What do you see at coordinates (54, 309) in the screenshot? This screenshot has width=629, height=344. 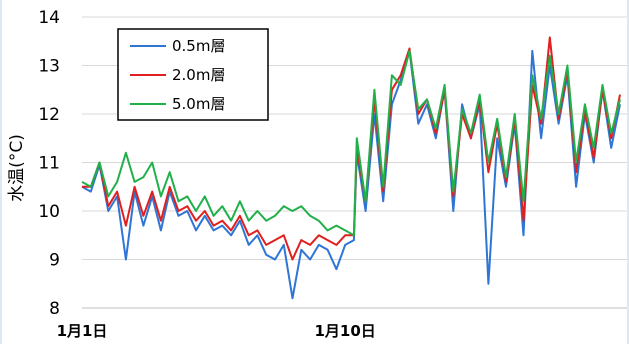 I see `y-tick-label: 8` at bounding box center [54, 309].